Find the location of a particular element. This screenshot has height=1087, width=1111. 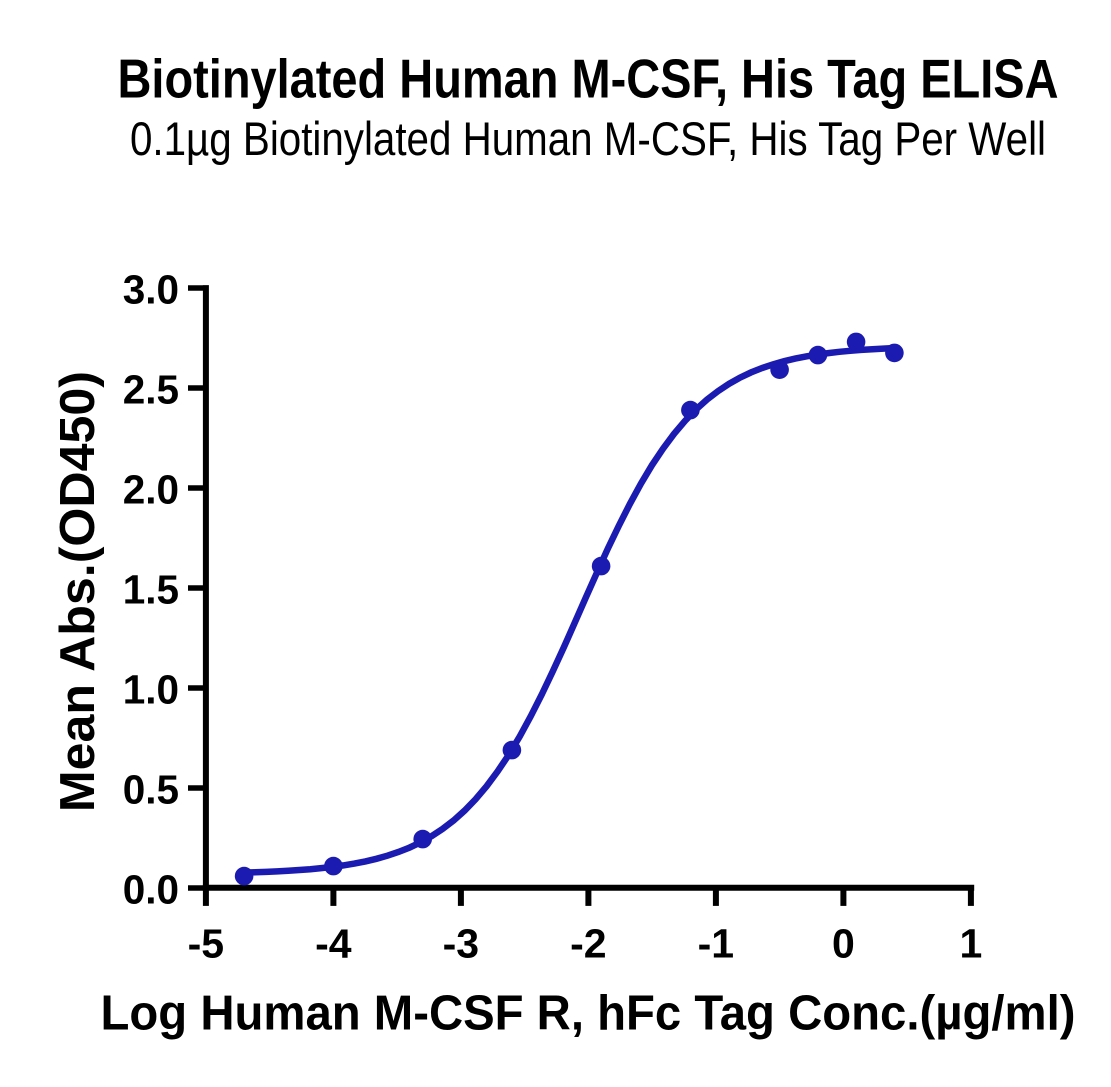

svg-text: -5 is located at coordinates (206, 944).